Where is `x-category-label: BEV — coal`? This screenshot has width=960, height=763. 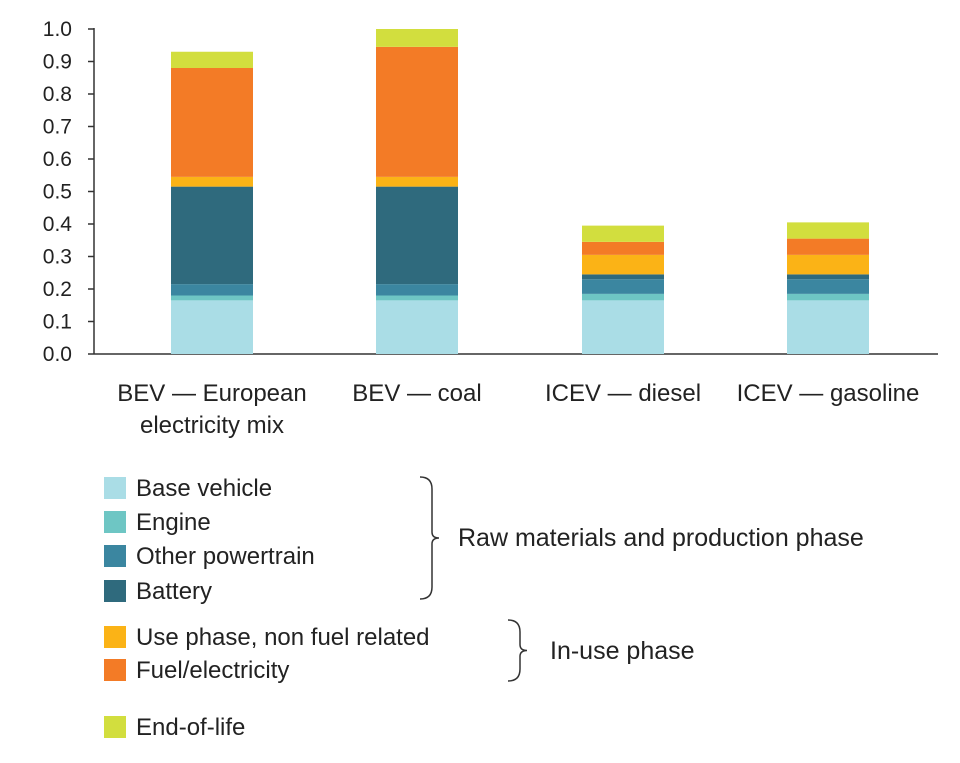
x-category-label: BEV — coal is located at coordinates (416, 393).